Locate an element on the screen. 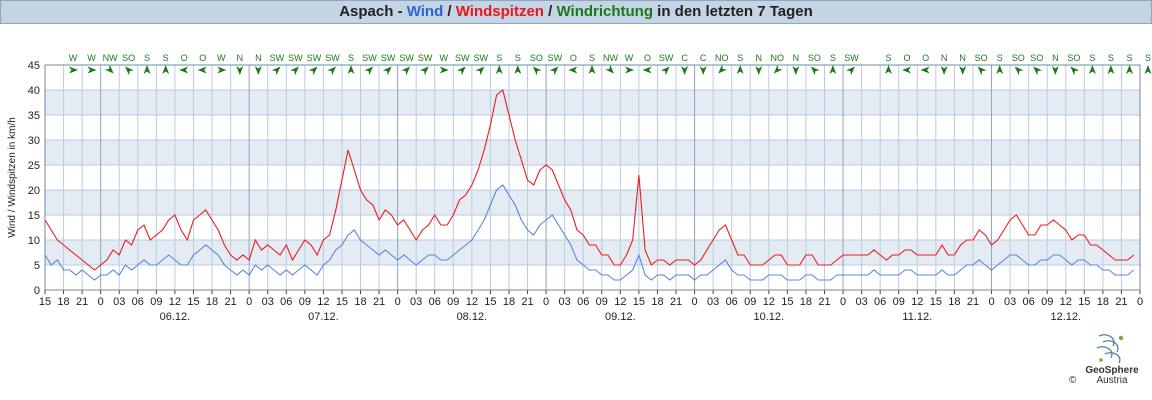 Image resolution: width=1152 pixels, height=400 pixels. y-tick-label: 10 is located at coordinates (34, 241).